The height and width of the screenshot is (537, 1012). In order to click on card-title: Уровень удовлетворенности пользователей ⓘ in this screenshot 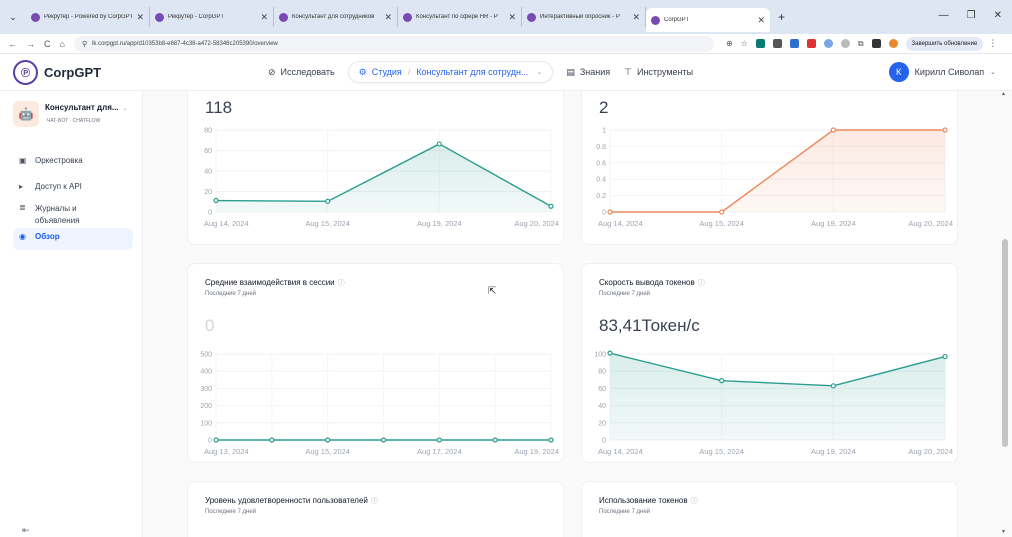, I will do `click(291, 500)`.